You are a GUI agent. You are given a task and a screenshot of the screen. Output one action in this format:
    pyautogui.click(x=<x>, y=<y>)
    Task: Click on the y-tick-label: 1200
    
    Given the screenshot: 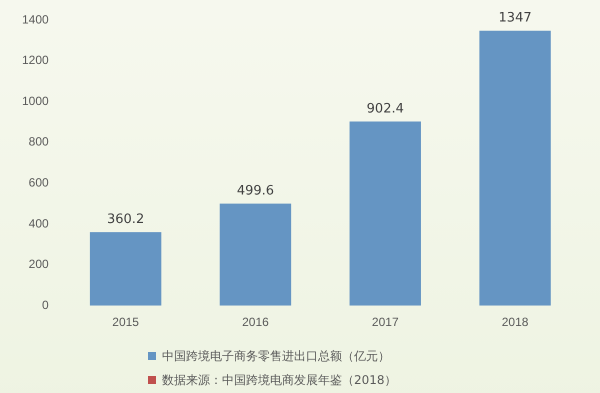 What is the action you would take?
    pyautogui.click(x=36, y=60)
    